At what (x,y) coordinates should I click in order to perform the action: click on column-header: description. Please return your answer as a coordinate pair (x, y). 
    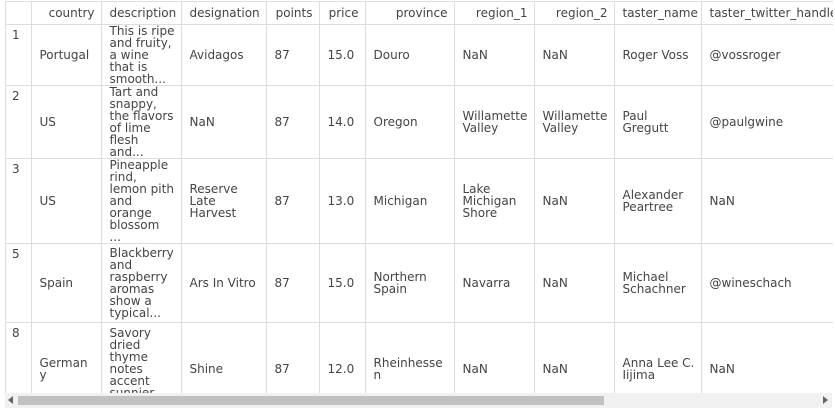
    Looking at the image, I should click on (141, 13).